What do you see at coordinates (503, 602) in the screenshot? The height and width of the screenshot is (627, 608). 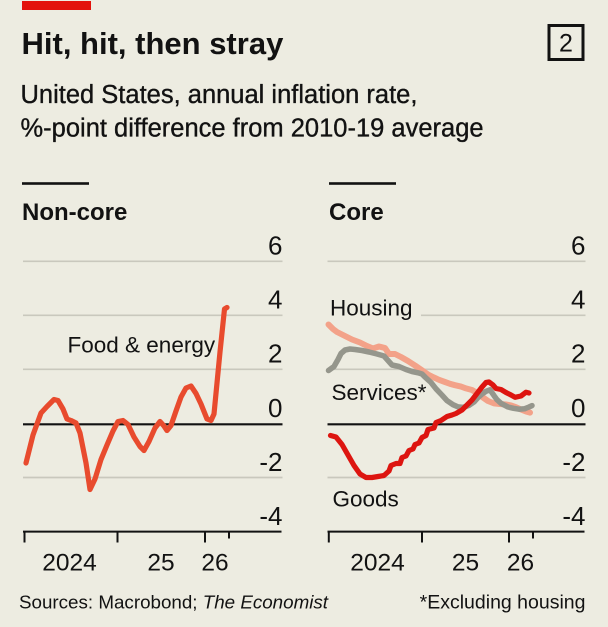 I see `svg-text: *Excluding housing` at bounding box center [503, 602].